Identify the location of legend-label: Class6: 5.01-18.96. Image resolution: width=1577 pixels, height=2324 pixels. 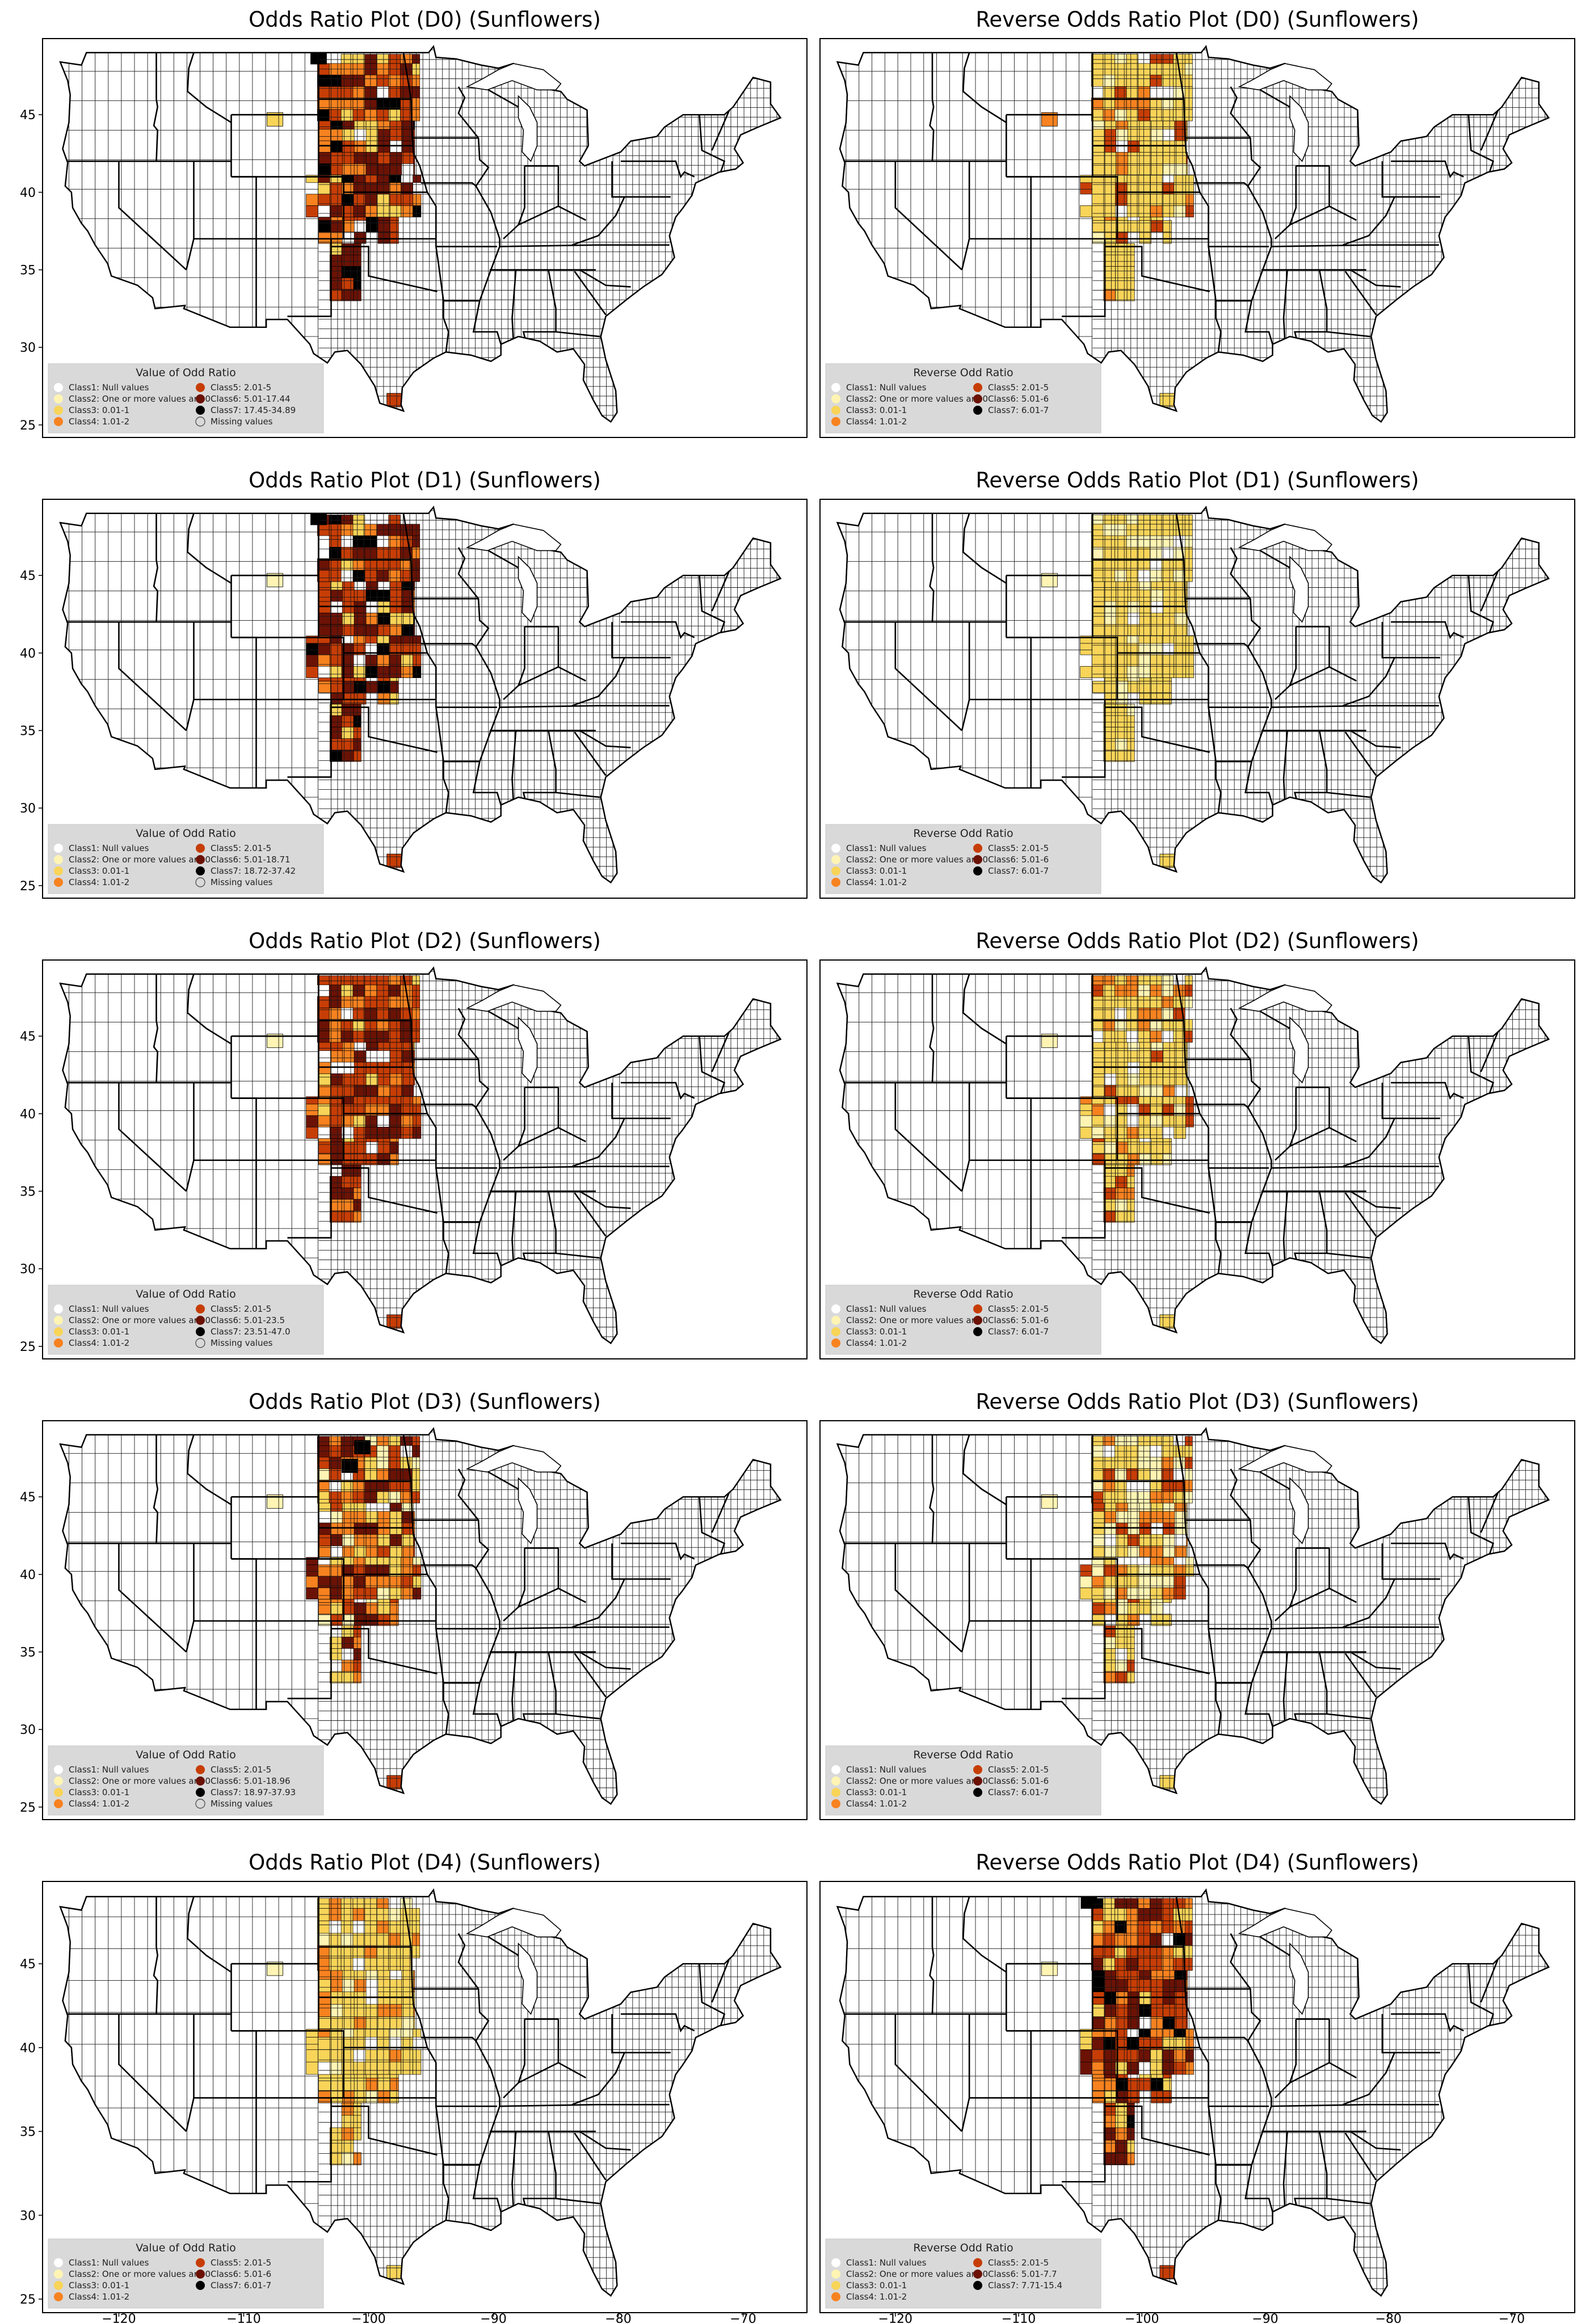
(251, 1781).